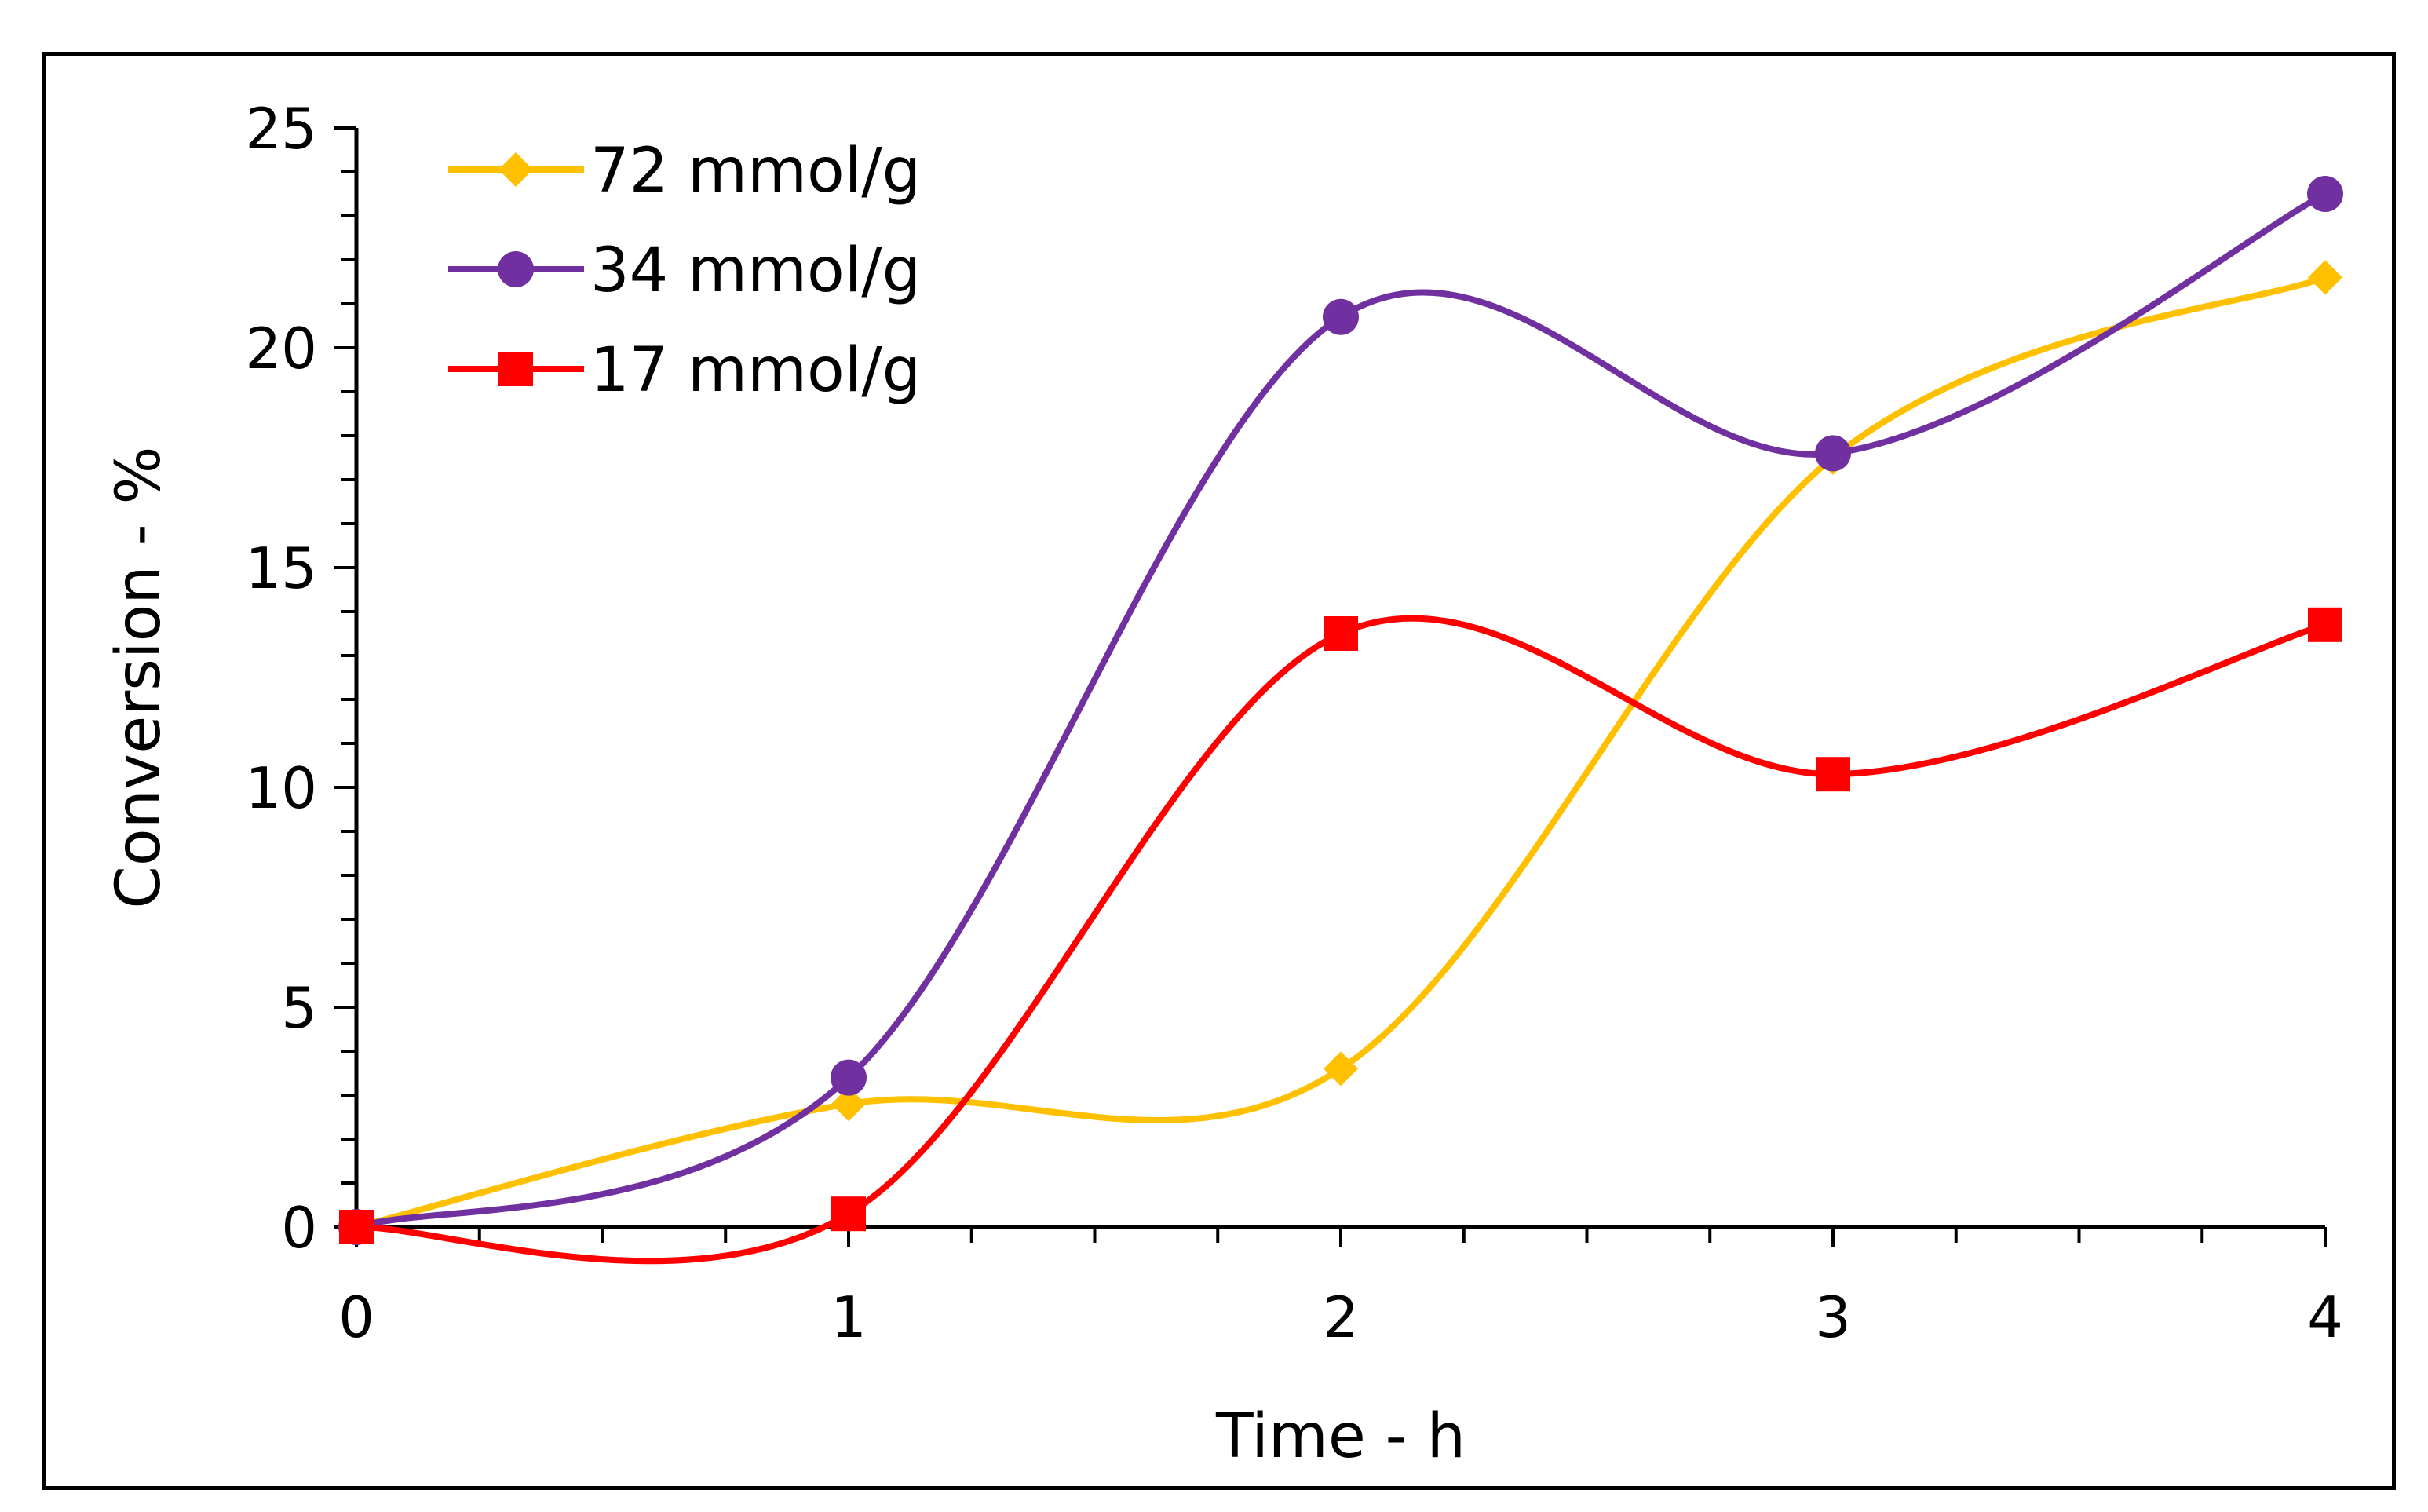 The width and height of the screenshot is (2428, 1512). What do you see at coordinates (281, 788) in the screenshot?
I see `y-tick-label: 10` at bounding box center [281, 788].